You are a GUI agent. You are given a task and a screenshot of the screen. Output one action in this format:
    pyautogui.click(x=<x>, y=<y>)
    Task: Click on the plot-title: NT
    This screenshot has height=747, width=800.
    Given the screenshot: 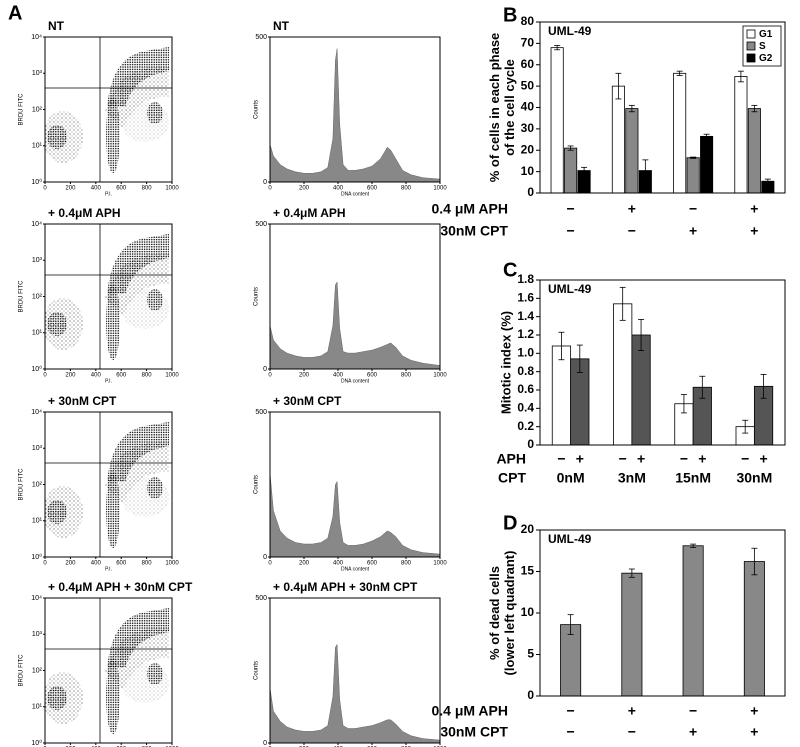 What is the action you would take?
    pyautogui.click(x=56, y=26)
    